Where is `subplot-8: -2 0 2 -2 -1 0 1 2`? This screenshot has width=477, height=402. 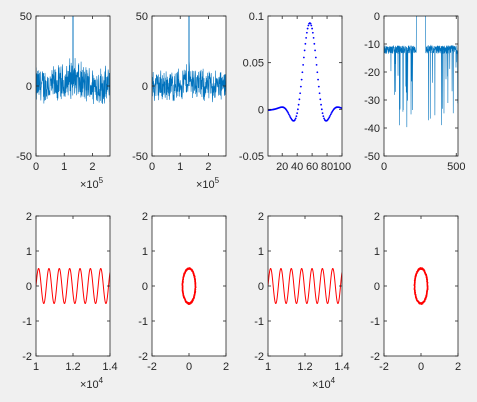 subplot-8: -2 0 2 -2 -1 0 1 2 is located at coordinates (415, 292).